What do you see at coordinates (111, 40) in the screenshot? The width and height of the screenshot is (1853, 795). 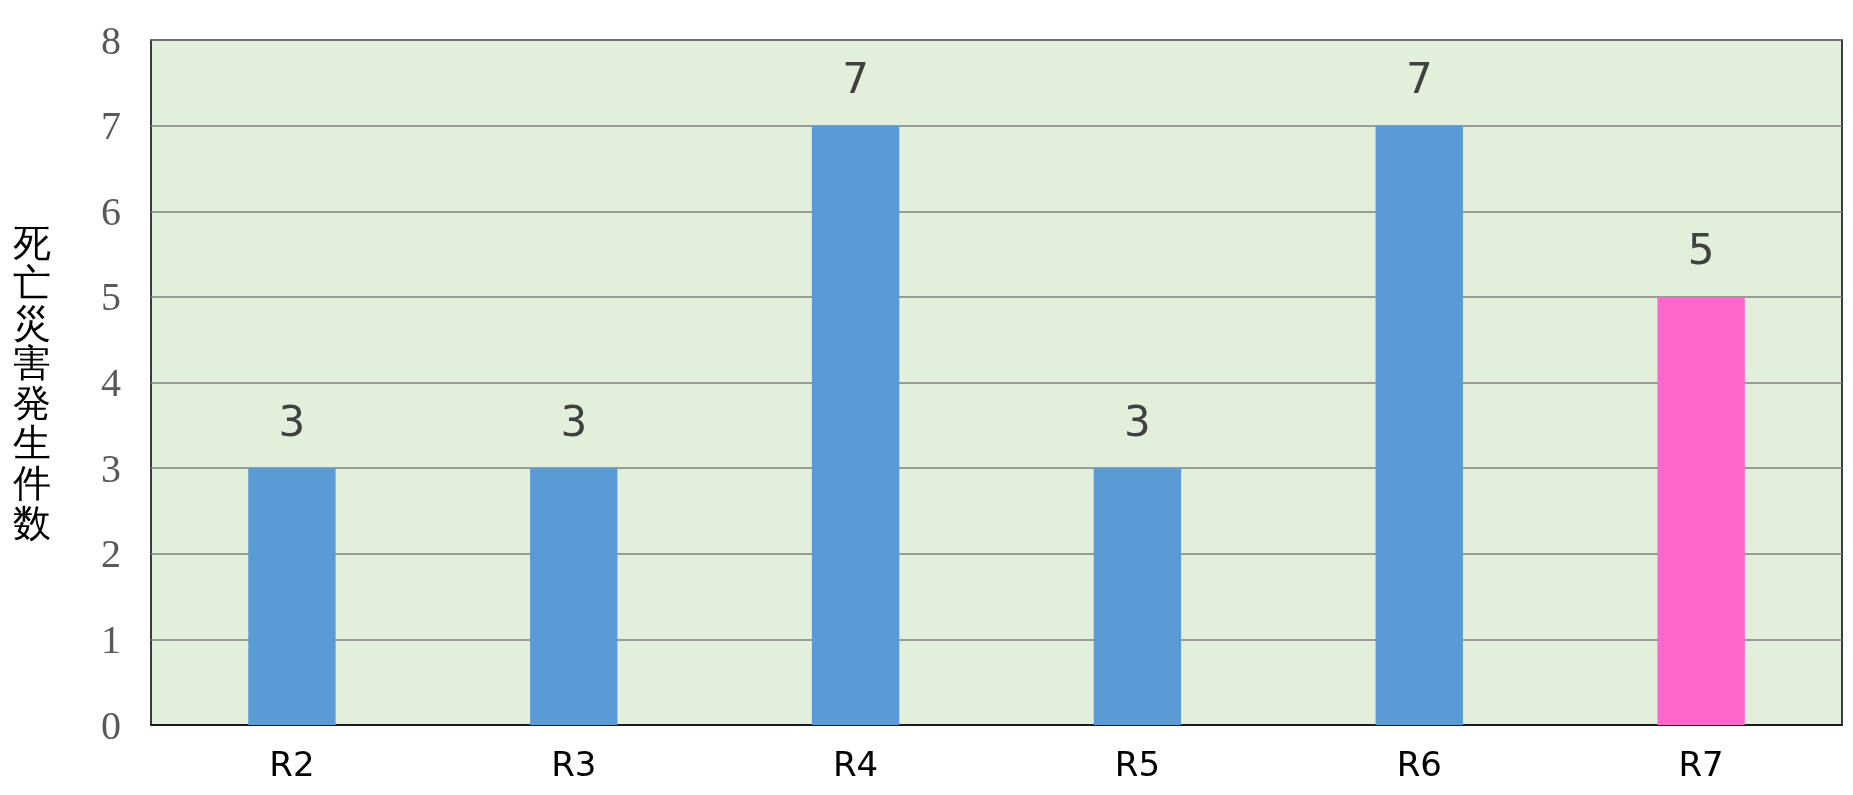 I see `y-tick-label: 8` at bounding box center [111, 40].